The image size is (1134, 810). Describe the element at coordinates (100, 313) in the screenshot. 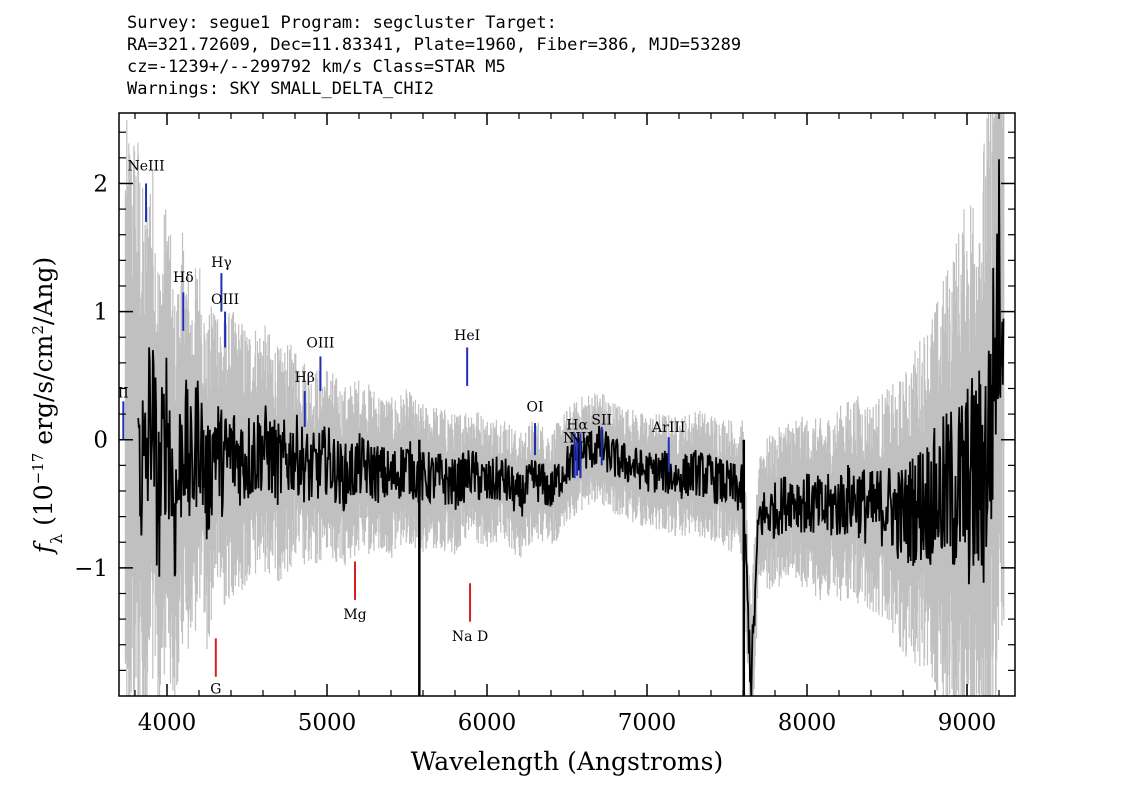

I see `y-tick-label: 1` at that location.